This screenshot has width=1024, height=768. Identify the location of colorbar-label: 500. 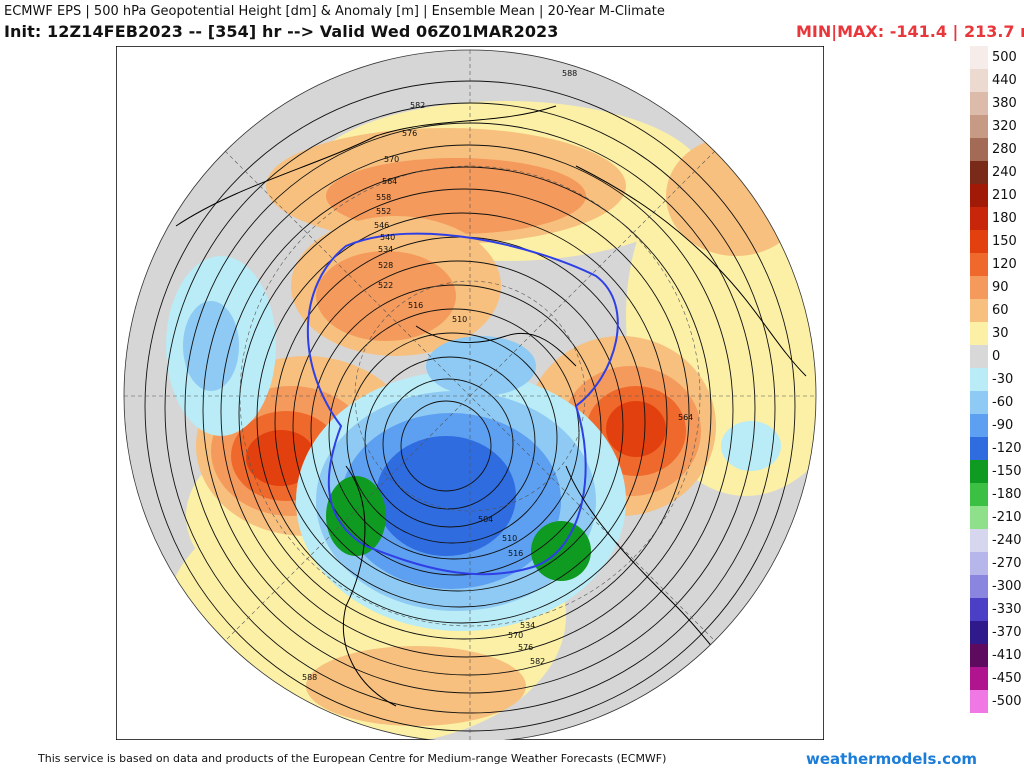
(1004, 57).